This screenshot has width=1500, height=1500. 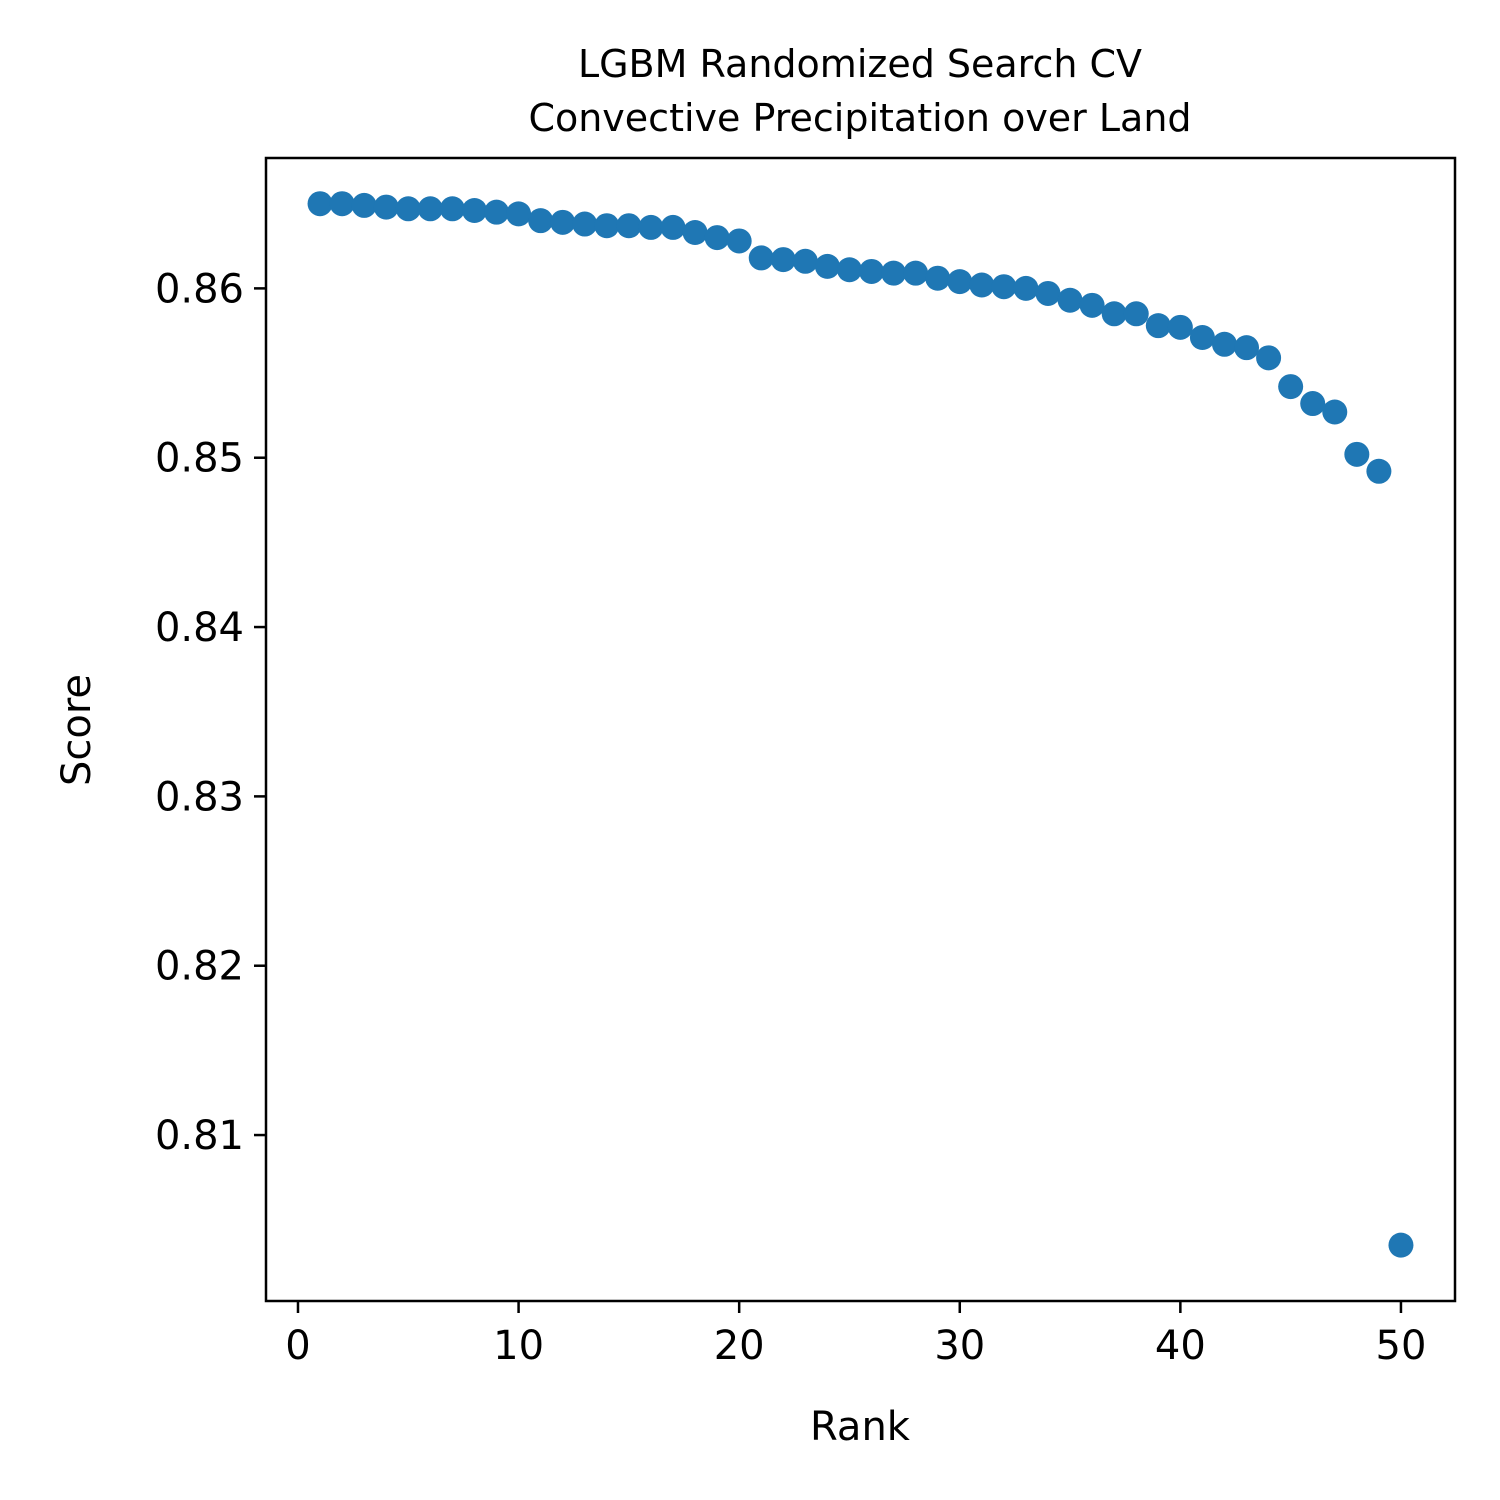 What do you see at coordinates (959, 1346) in the screenshot?
I see `x-tick-label: 30` at bounding box center [959, 1346].